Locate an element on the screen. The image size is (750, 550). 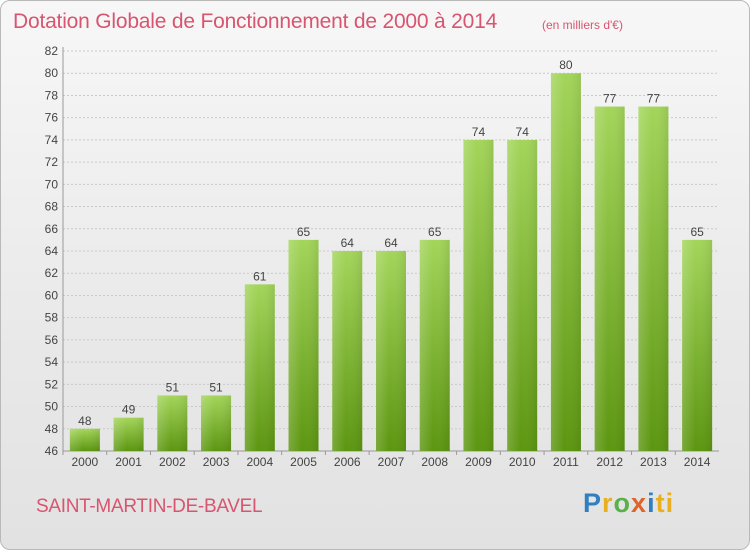
y-tick-label: 76 is located at coordinates (52, 118).